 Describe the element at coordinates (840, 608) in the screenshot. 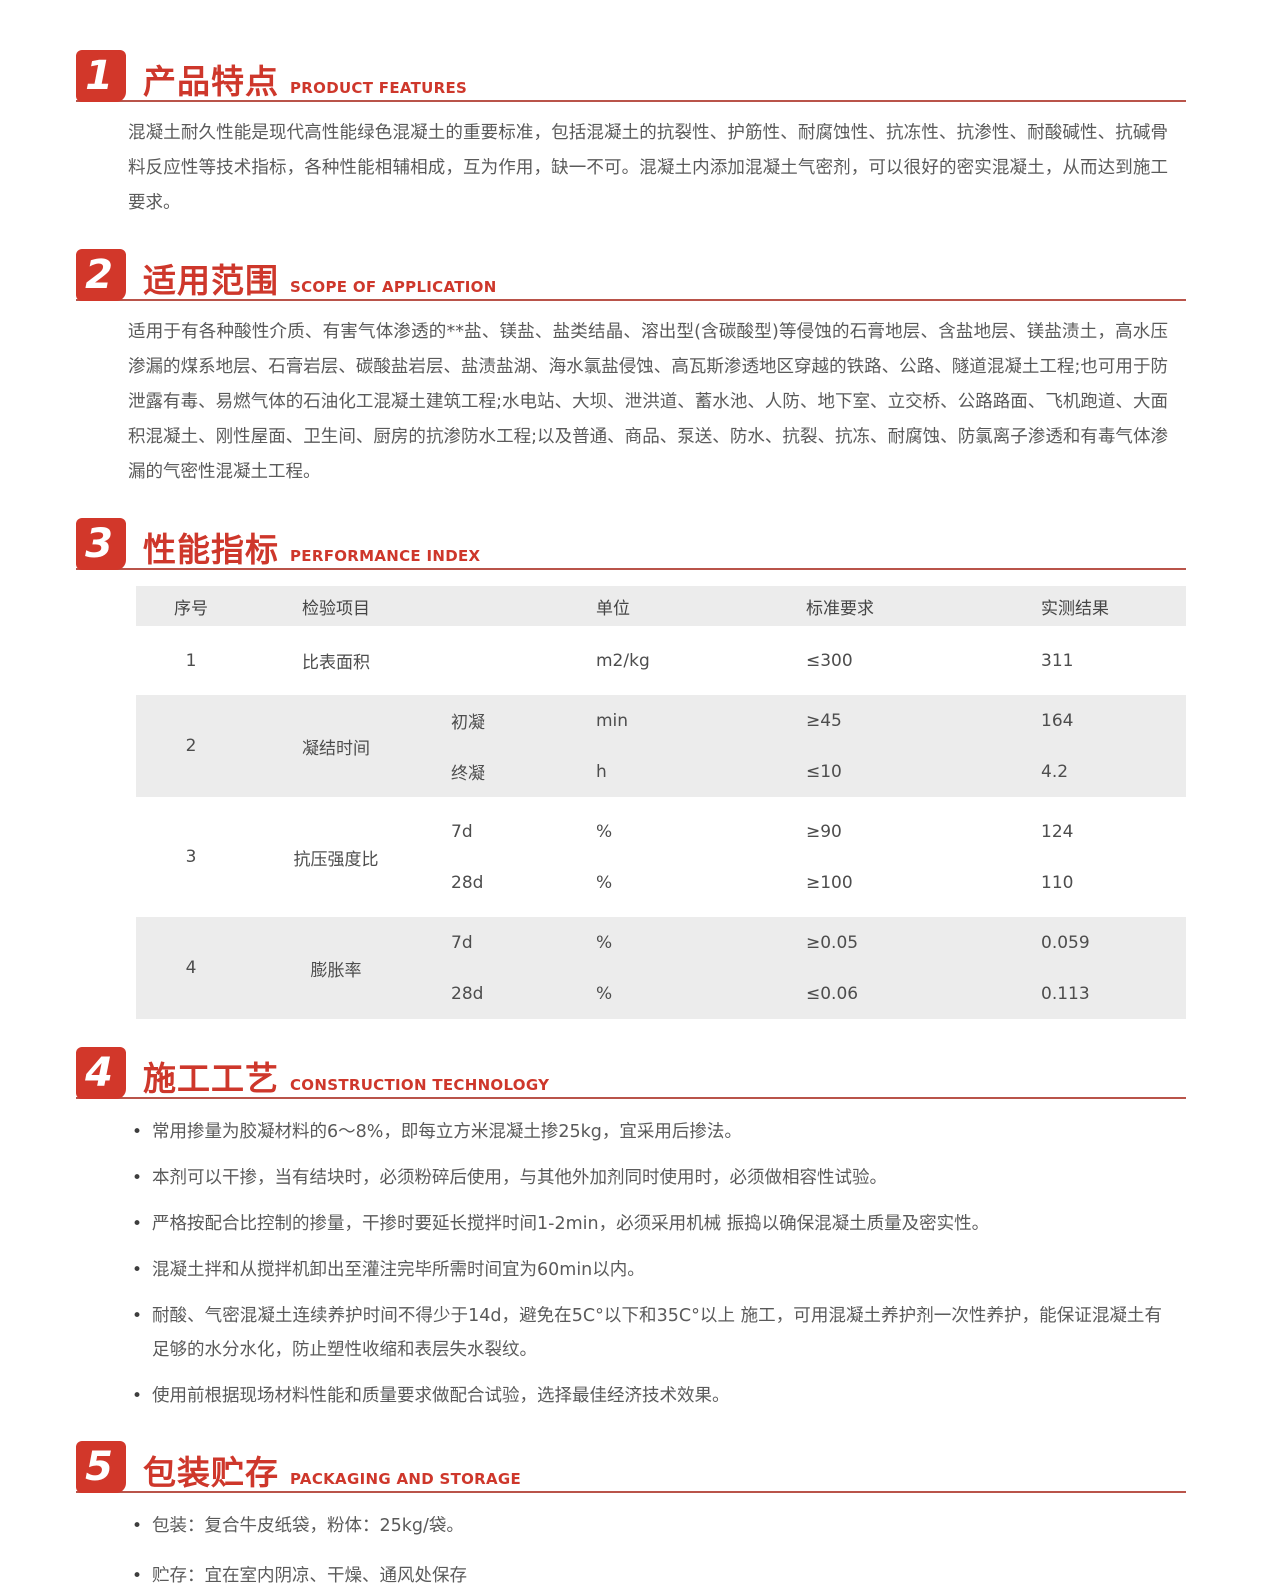

I see `table-header-cell: 标准要求` at that location.